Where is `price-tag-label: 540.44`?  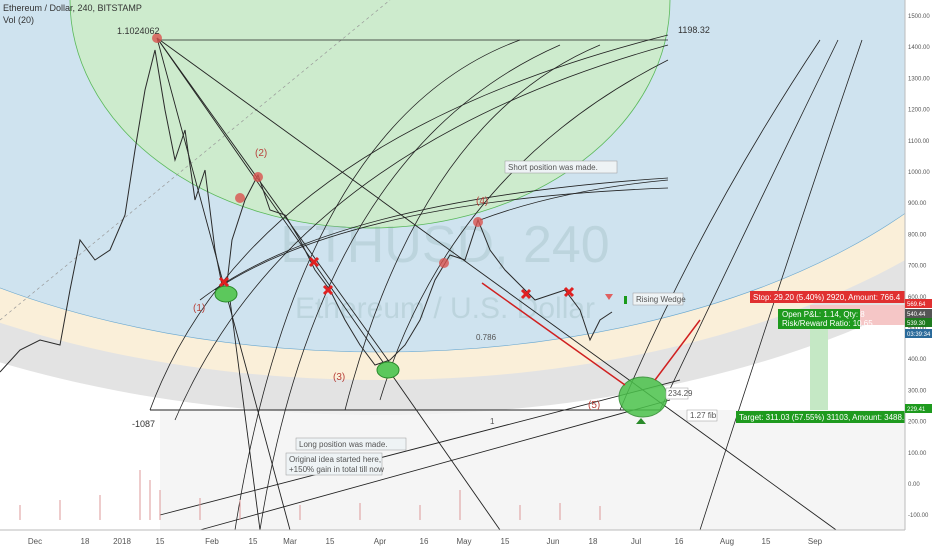
price-tag-label: 540.44 is located at coordinates (916, 315).